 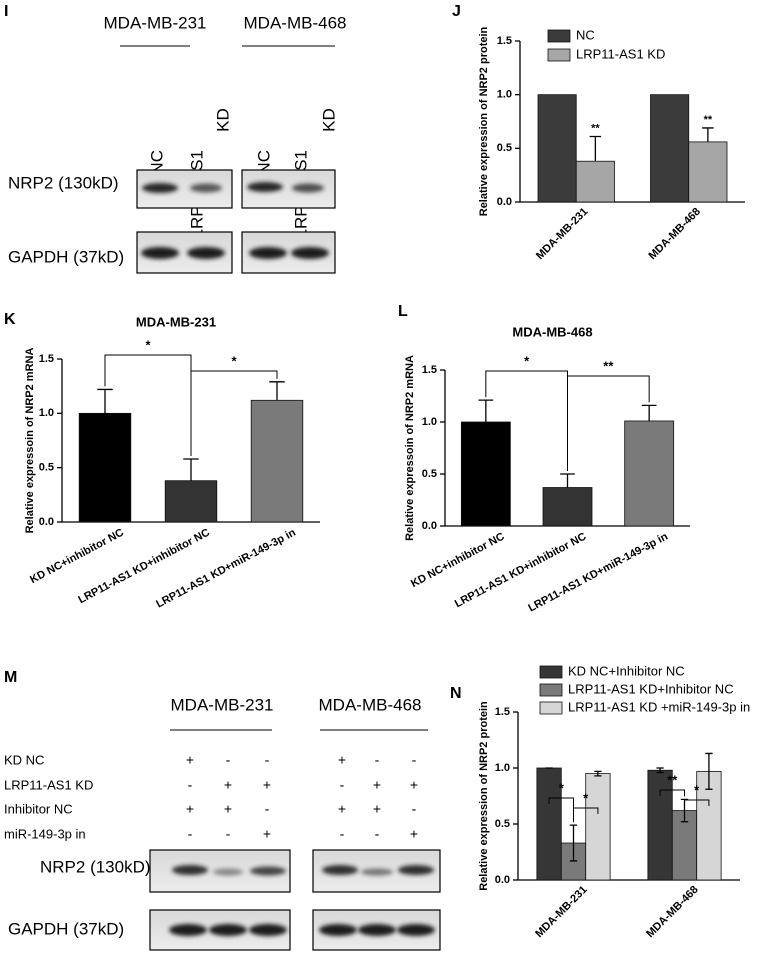 I want to click on panel-letter: I, so click(x=6, y=11).